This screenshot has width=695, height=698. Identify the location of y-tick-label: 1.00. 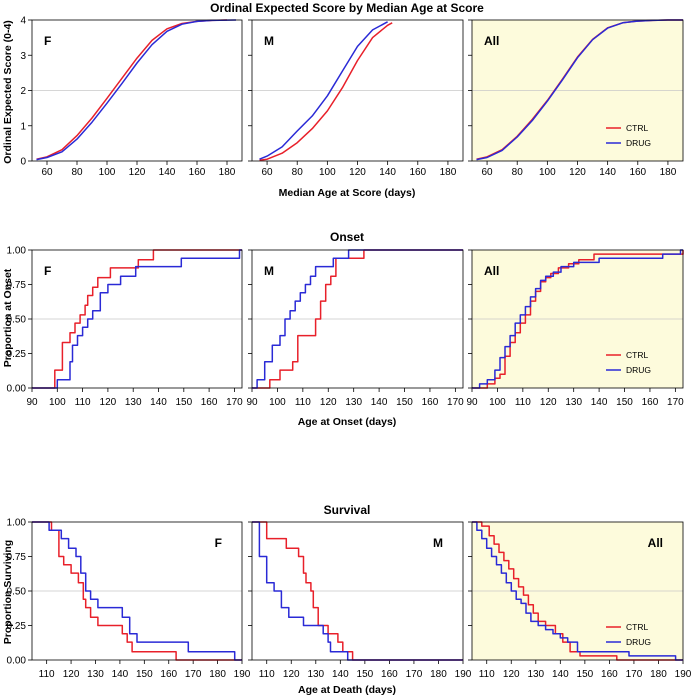
(17, 523).